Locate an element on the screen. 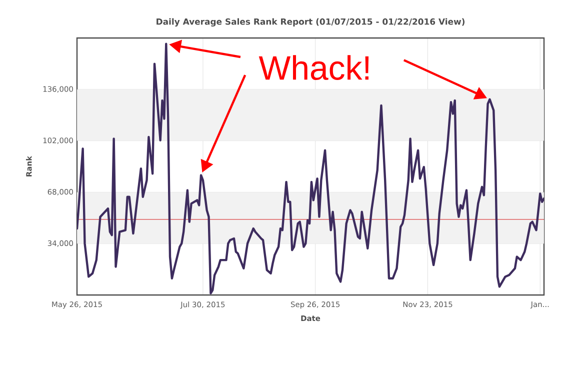 The height and width of the screenshot is (365, 579). chart-title: Daily Average Sales Rank Report (01/07/2015 - 01/22/2016 View) is located at coordinates (310, 22).